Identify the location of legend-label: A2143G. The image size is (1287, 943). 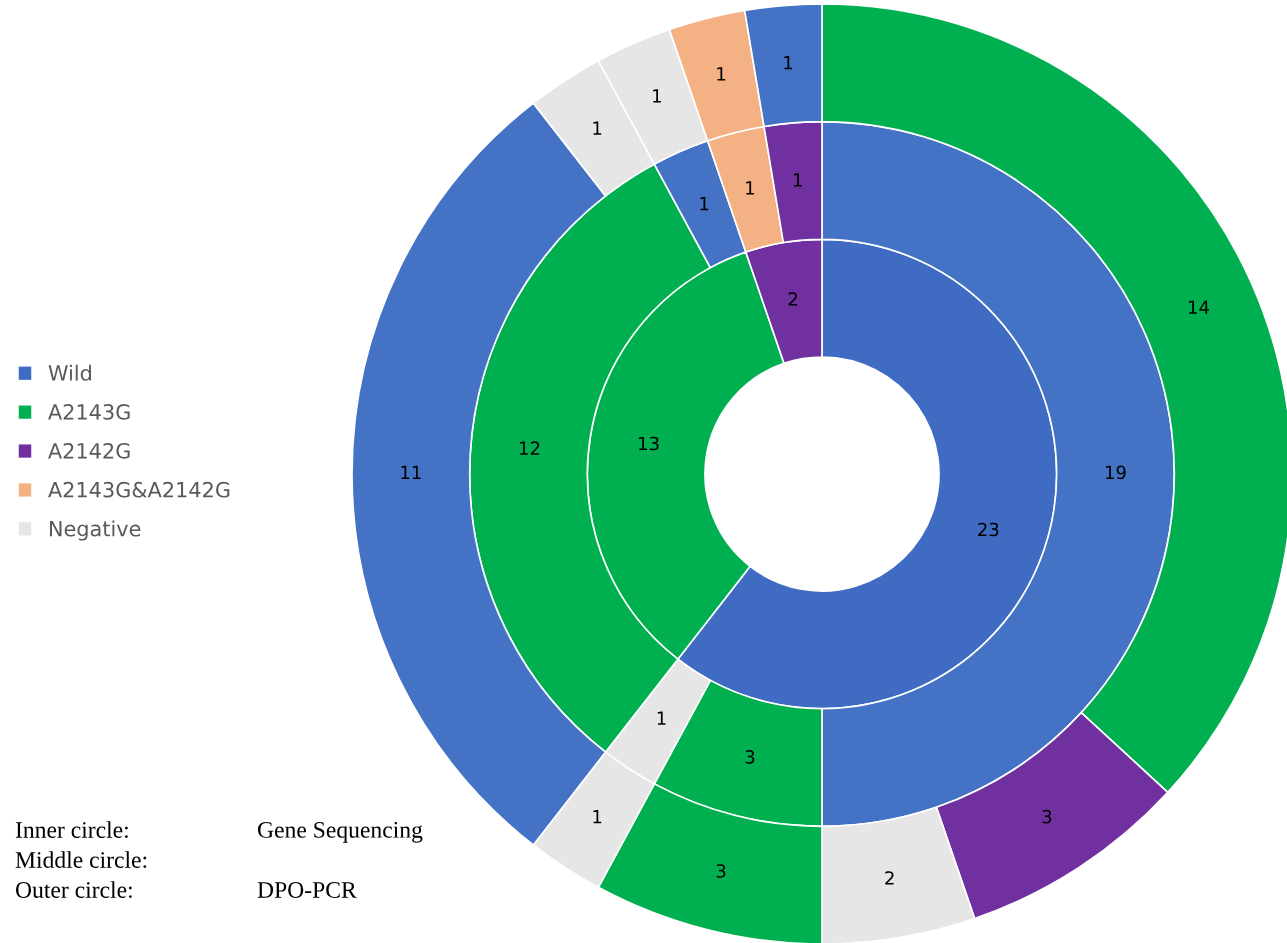
(89, 412).